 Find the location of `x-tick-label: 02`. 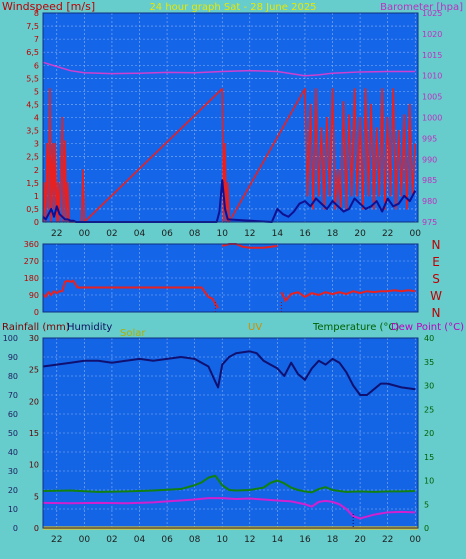

x-tick-label: 02 is located at coordinates (111, 540).